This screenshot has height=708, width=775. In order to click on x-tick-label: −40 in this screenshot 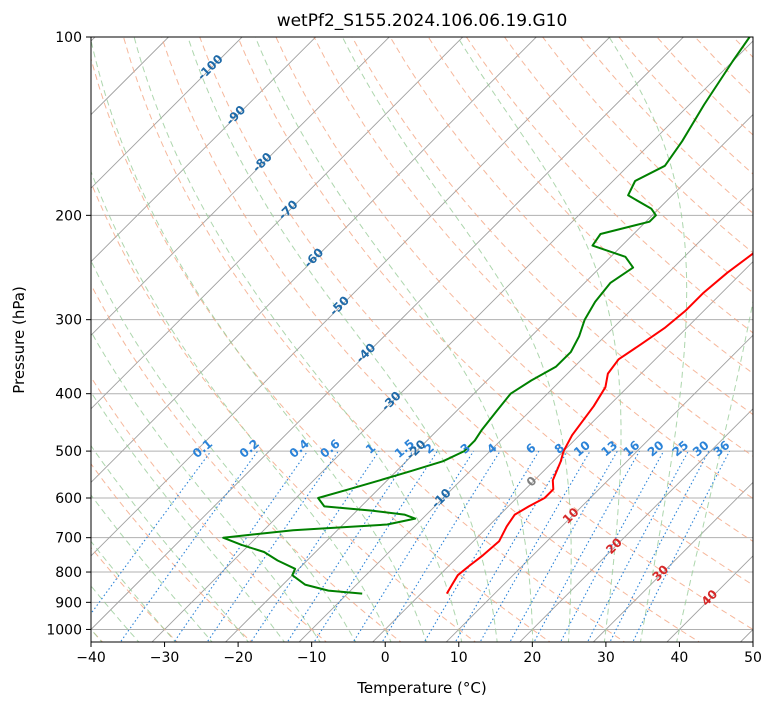, I will do `click(91, 658)`.